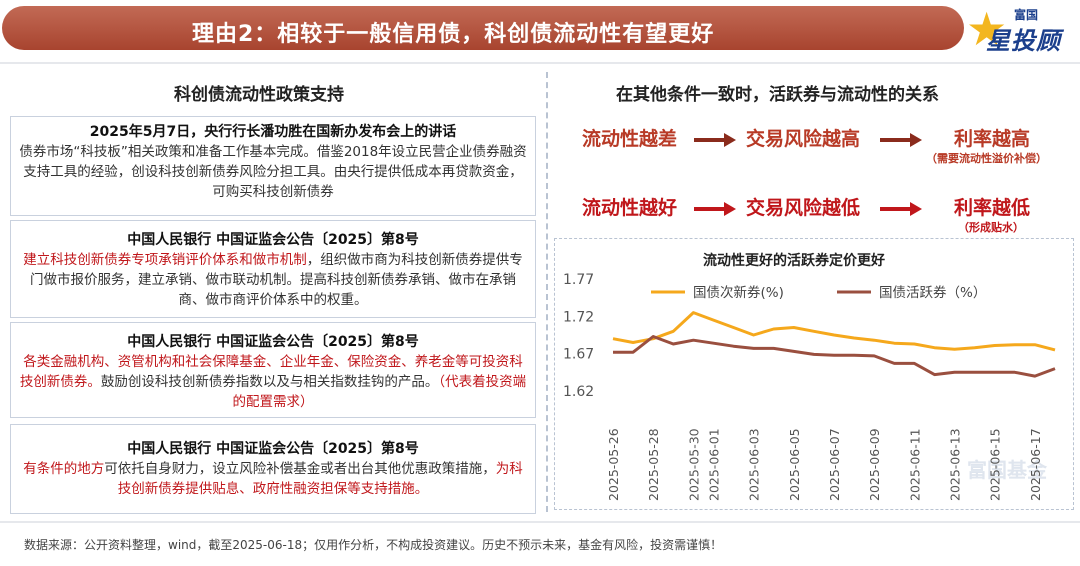 This screenshot has height=566, width=1080. Describe the element at coordinates (165, 260) in the screenshot. I see `policy-card-2-highlight: 建立科技创新债券专项承销评价体系和做市机制` at that location.